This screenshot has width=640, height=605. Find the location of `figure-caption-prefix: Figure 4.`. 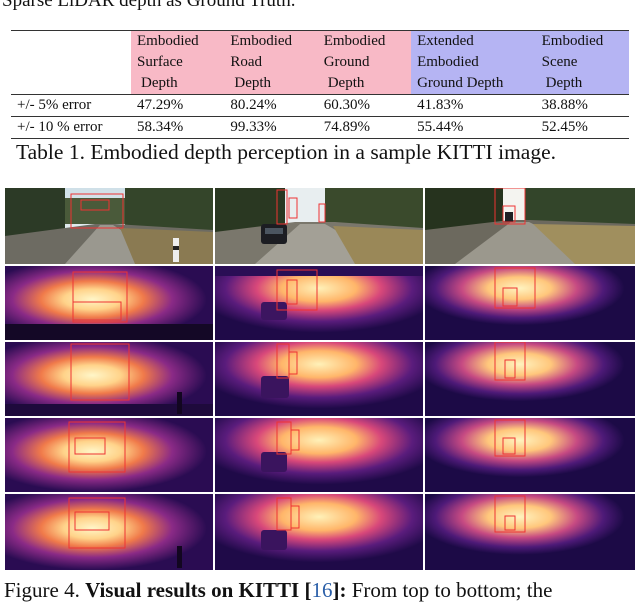

figure-caption-prefix: Figure 4. is located at coordinates (42, 590).